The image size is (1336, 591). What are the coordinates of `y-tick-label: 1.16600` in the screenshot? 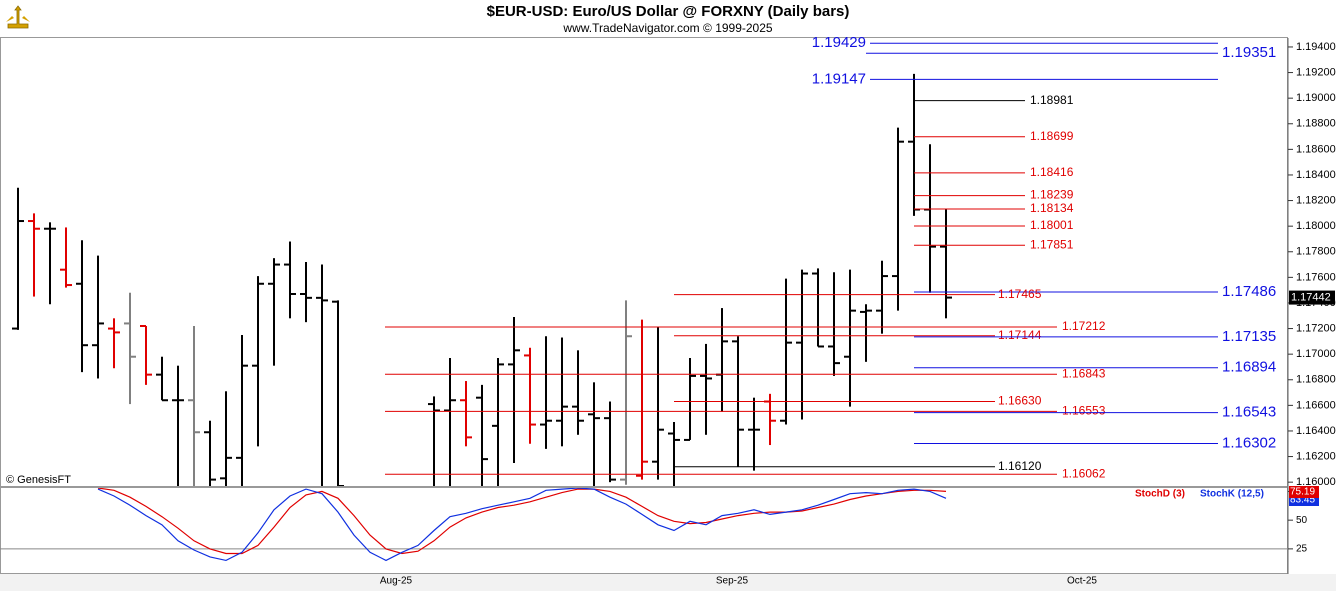 It's located at (1316, 405).